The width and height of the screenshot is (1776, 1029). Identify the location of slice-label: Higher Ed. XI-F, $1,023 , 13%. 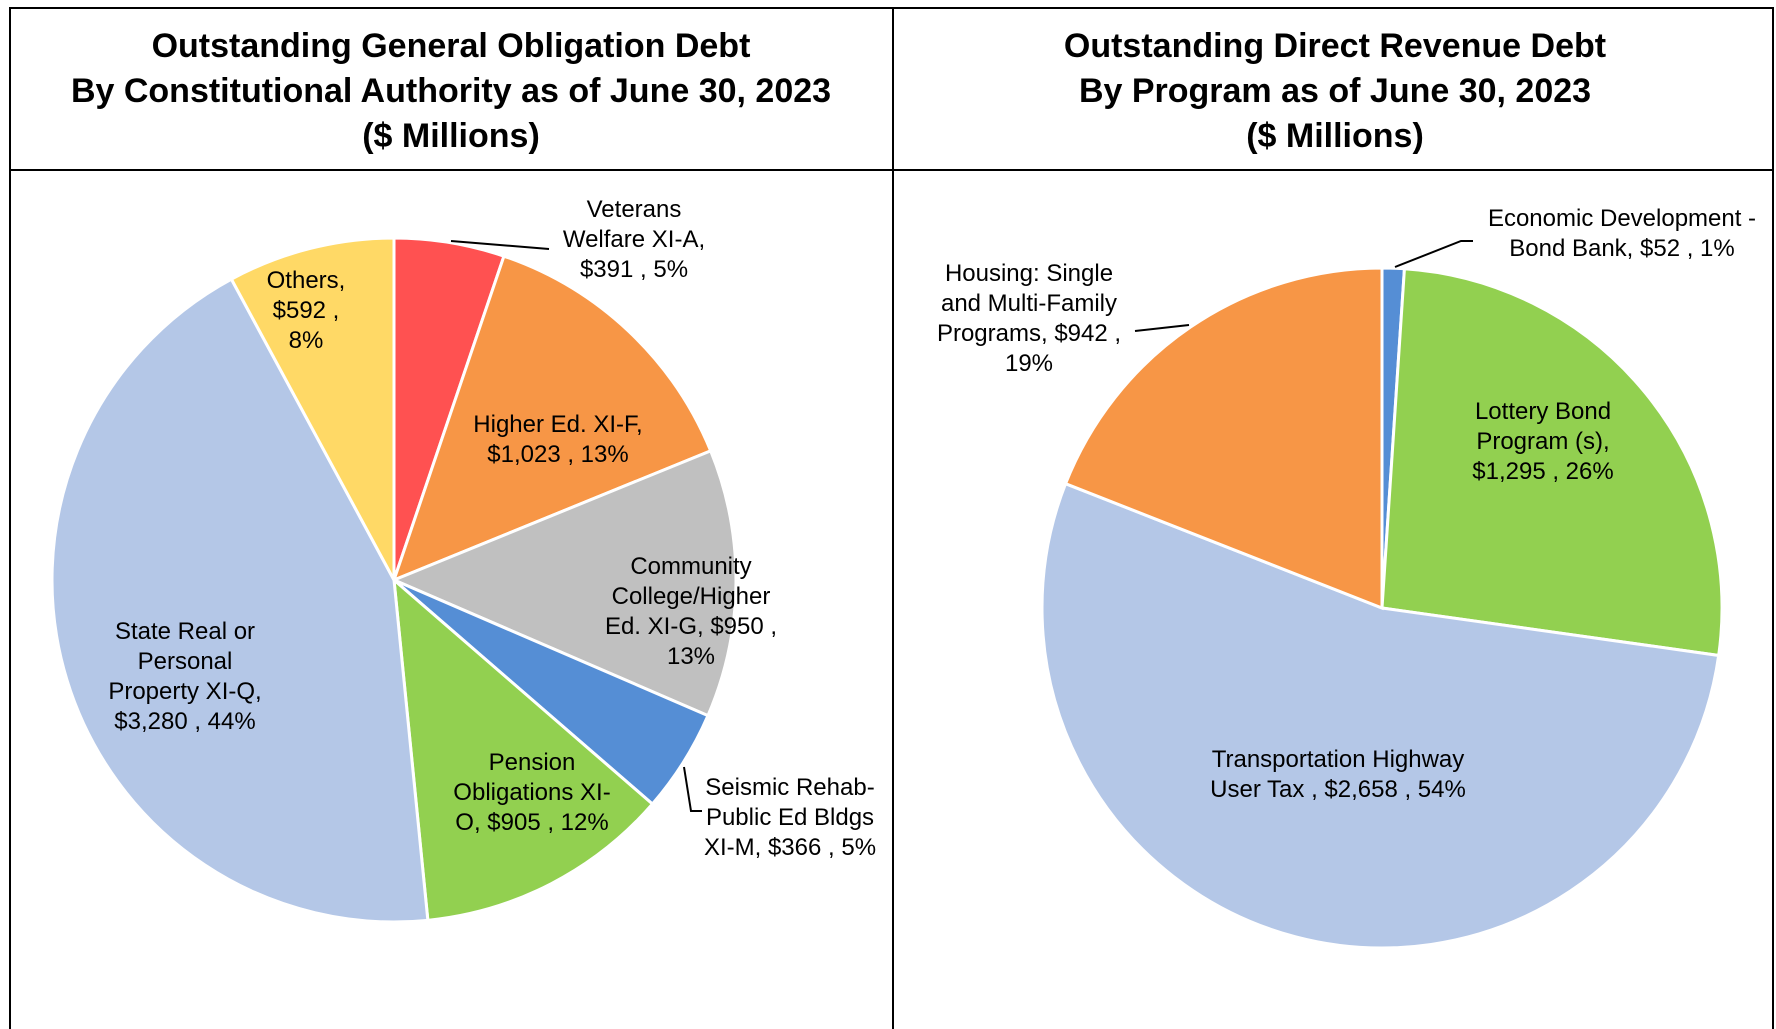
(558, 439).